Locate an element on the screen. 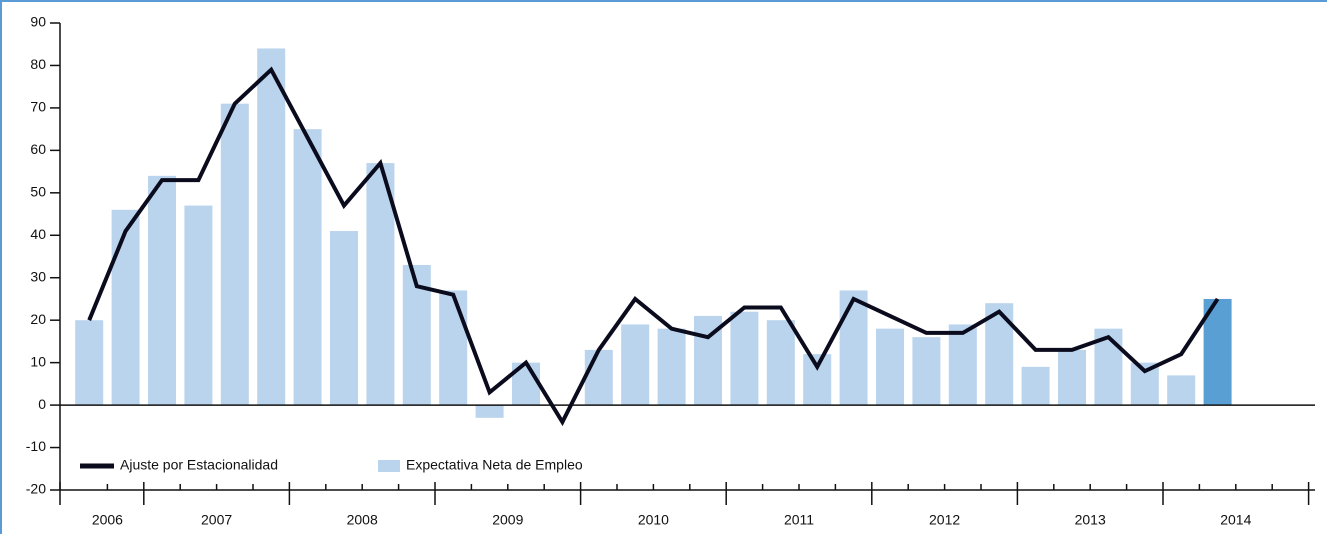  x-group-label: 2009 is located at coordinates (507, 520).